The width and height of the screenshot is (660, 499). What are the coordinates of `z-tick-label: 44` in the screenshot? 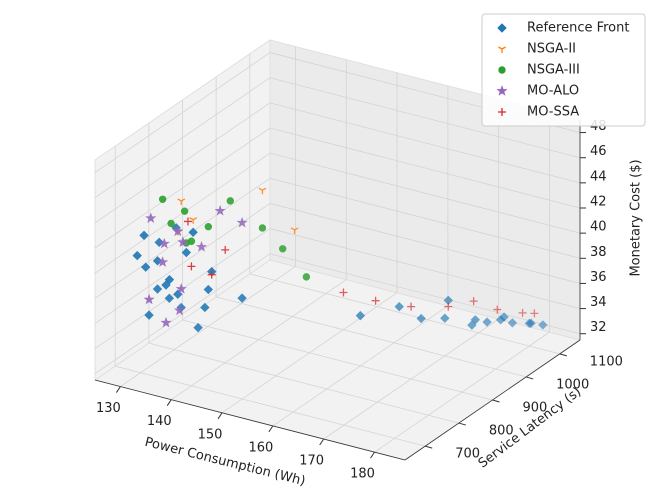 It's located at (598, 176).